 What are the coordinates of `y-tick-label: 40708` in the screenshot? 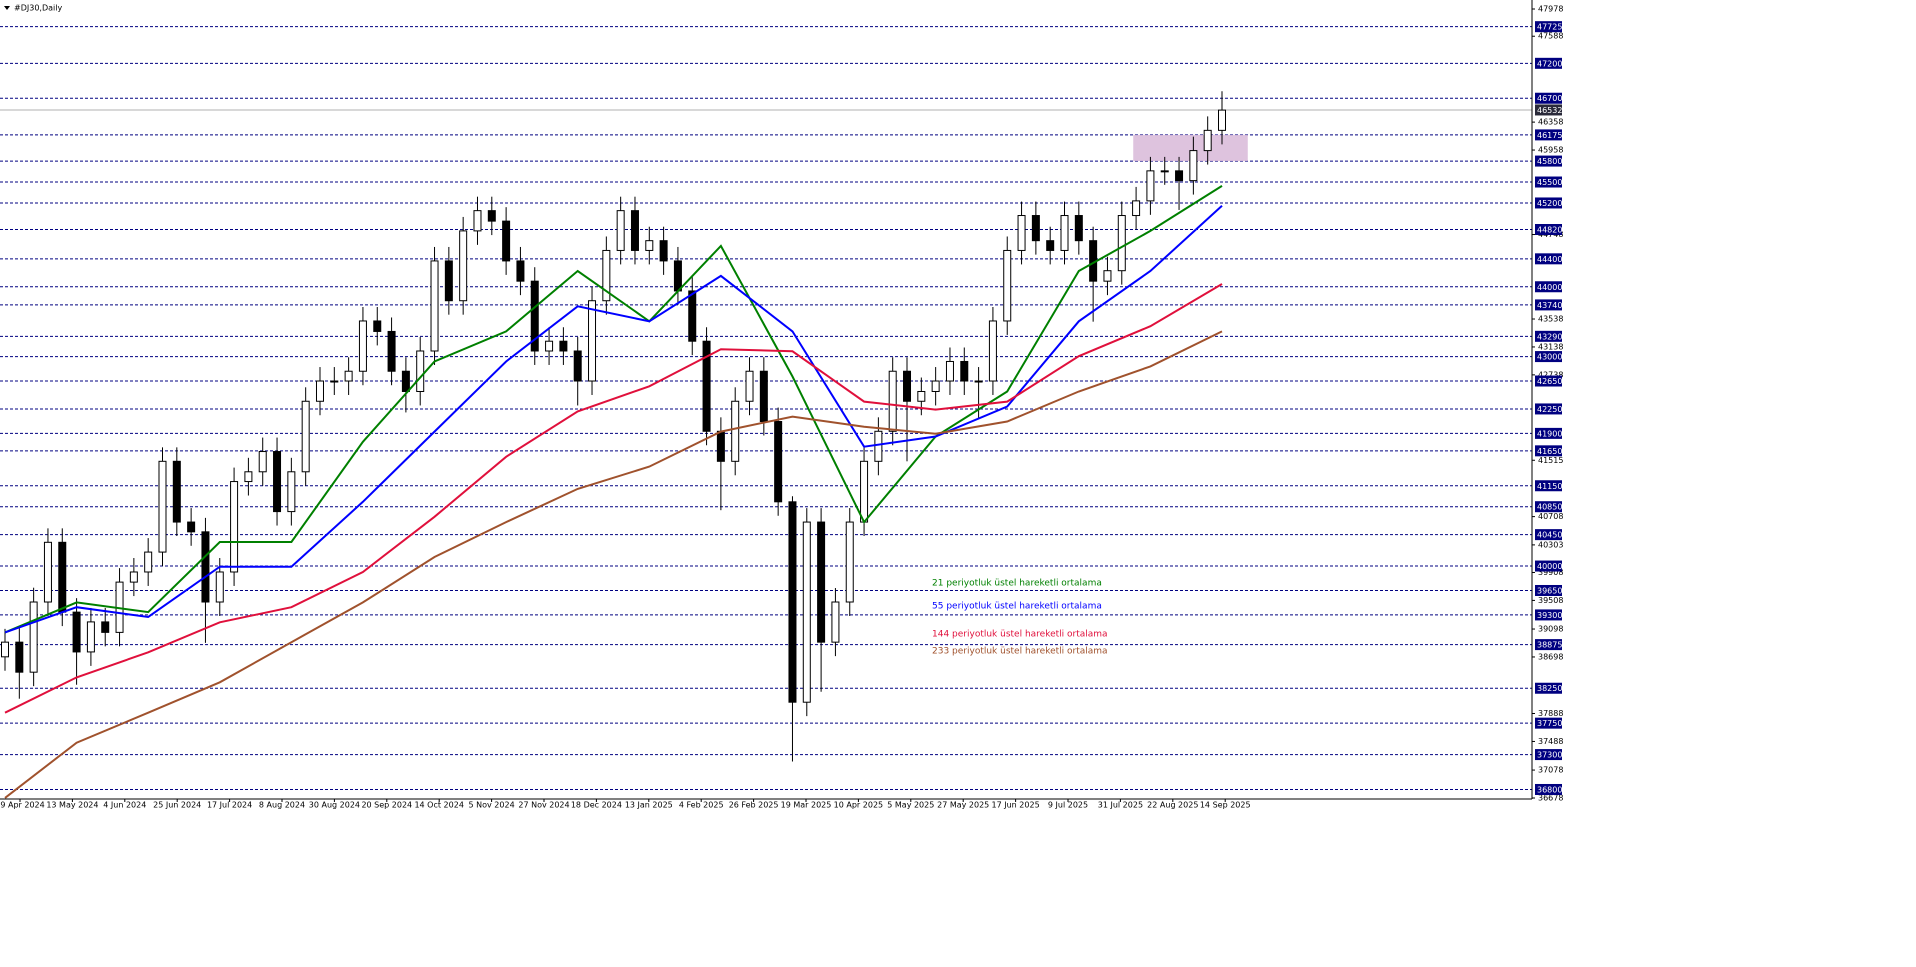 It's located at (1550, 516).